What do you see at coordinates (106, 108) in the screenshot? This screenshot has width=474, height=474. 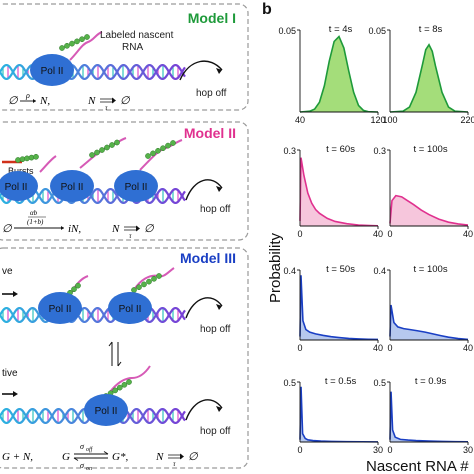 I see `model-1-eq-delay: τ` at bounding box center [106, 108].